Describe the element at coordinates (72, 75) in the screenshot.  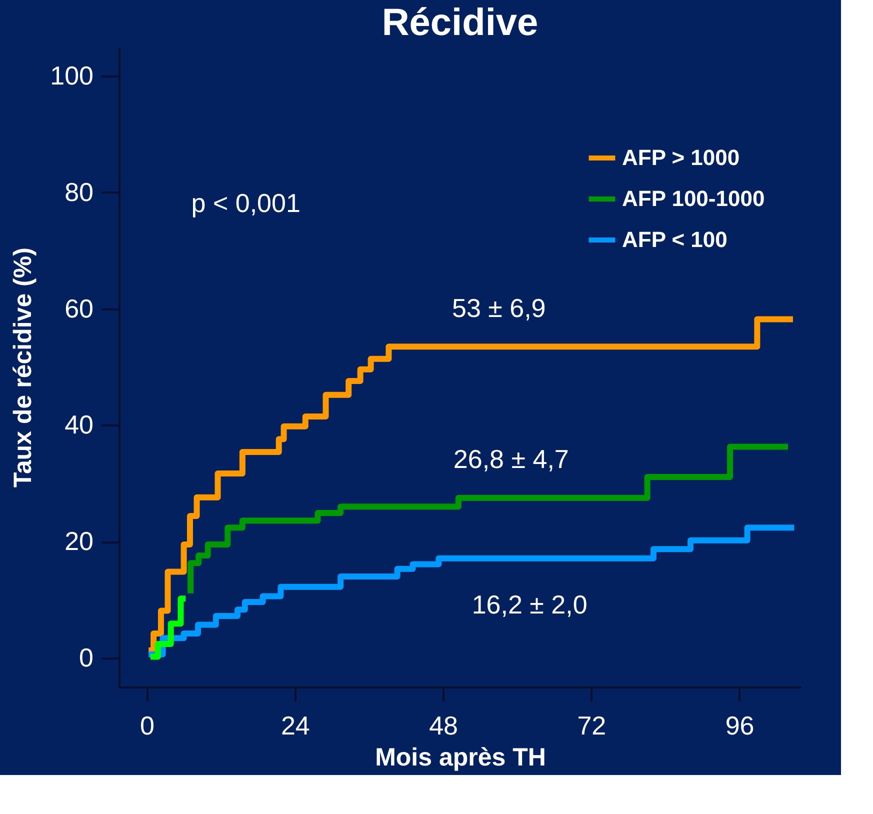
I see `y-tick-label: 100` at that location.